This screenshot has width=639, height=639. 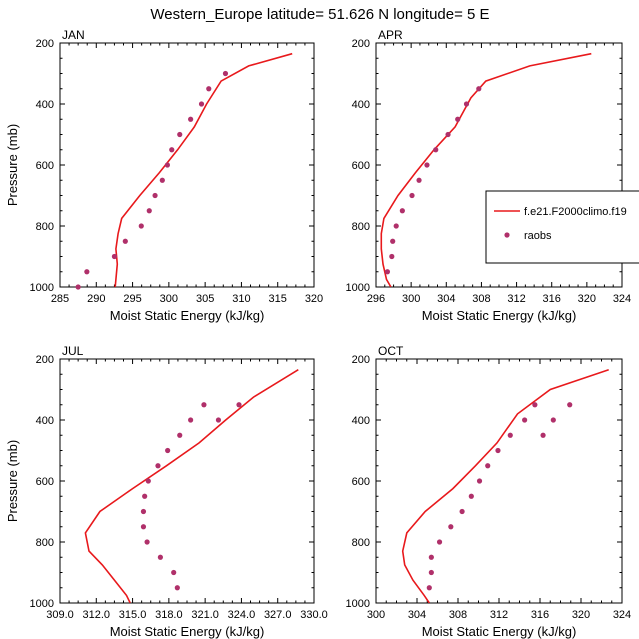 What do you see at coordinates (60, 615) in the screenshot?
I see `x-tick-label: 309.0` at bounding box center [60, 615].